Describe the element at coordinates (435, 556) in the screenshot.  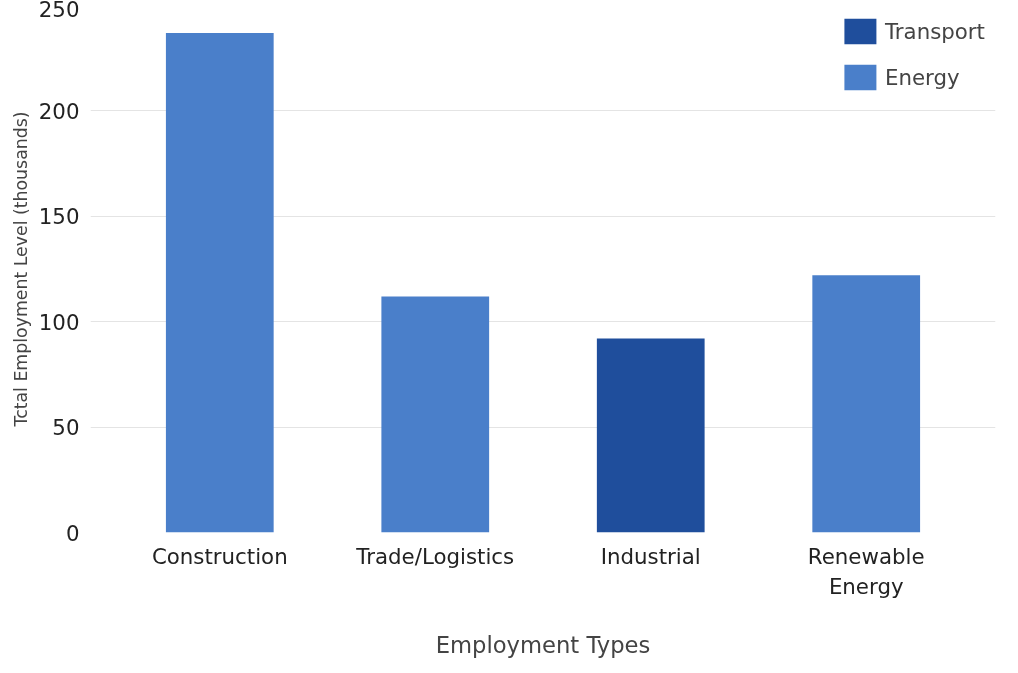
I see `x-tick-label: Trade/Logistics` at that location.